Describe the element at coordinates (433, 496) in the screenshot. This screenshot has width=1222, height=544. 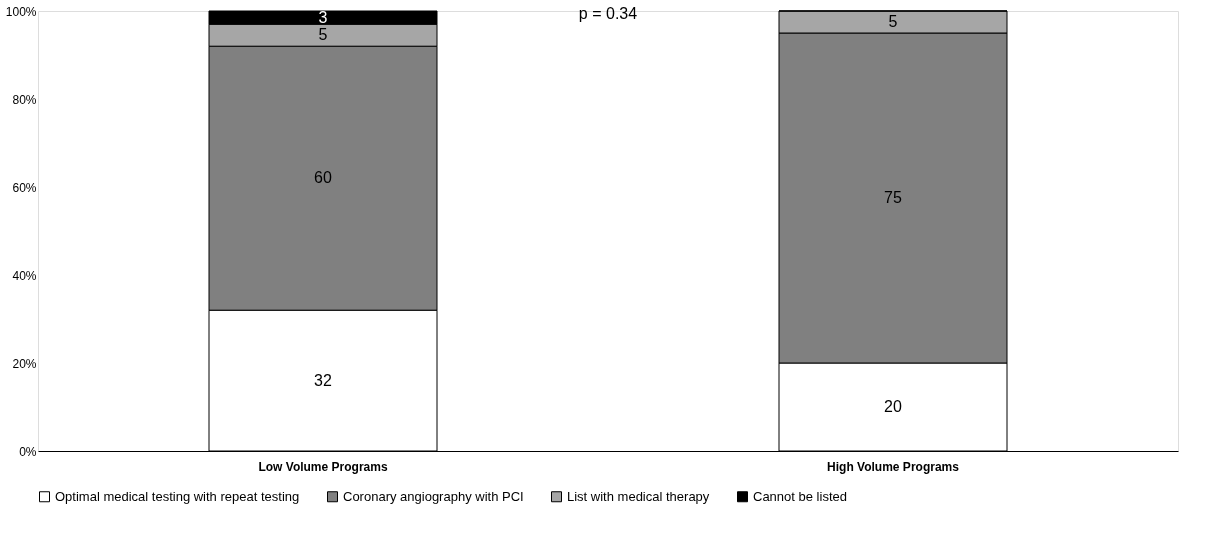
I see `legend-label: Coronary angiography with PCI` at that location.